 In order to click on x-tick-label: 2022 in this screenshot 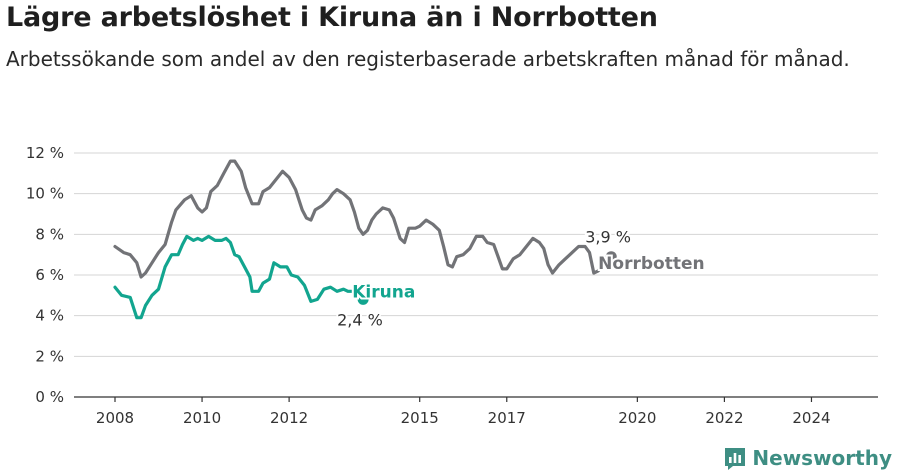, I will do `click(724, 418)`.